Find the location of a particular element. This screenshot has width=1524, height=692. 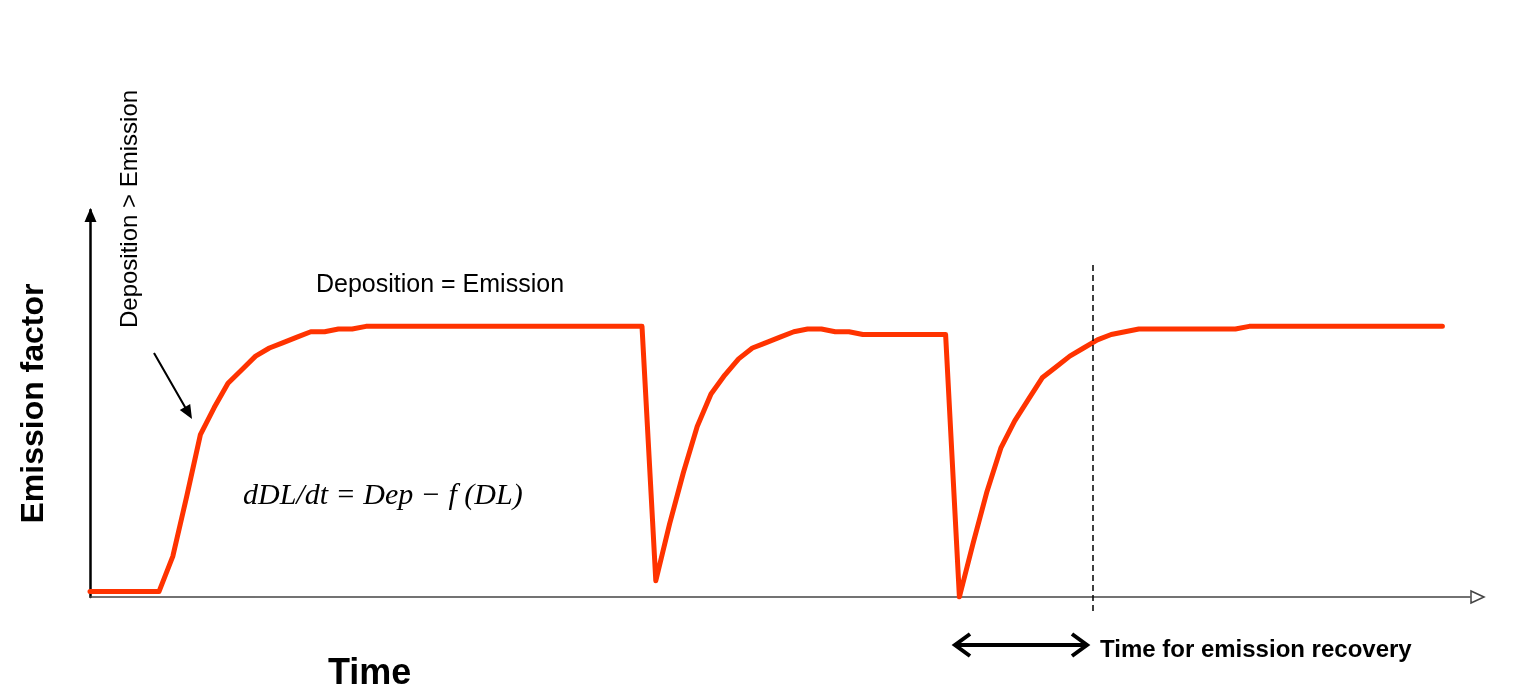

text: Time for emission recovery is located at coordinates (1256, 648).